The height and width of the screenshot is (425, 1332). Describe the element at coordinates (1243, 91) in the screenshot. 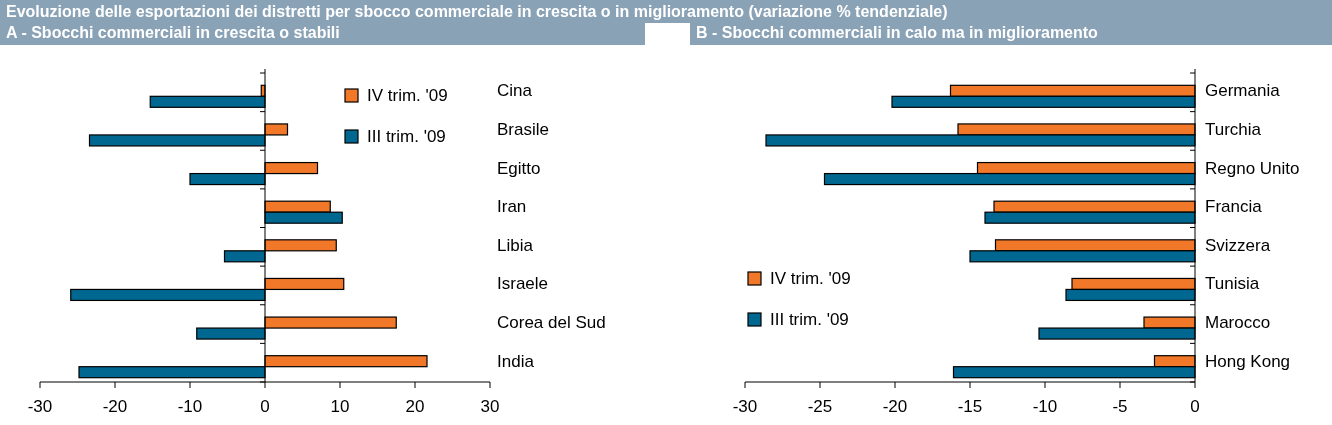

I see `y-tick-label: Germania` at that location.